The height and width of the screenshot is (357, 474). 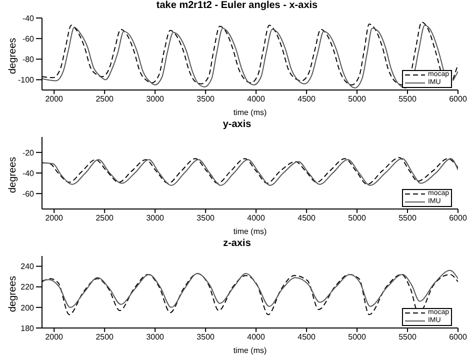 I want to click on y-tick-label: 180, so click(x=27, y=328).